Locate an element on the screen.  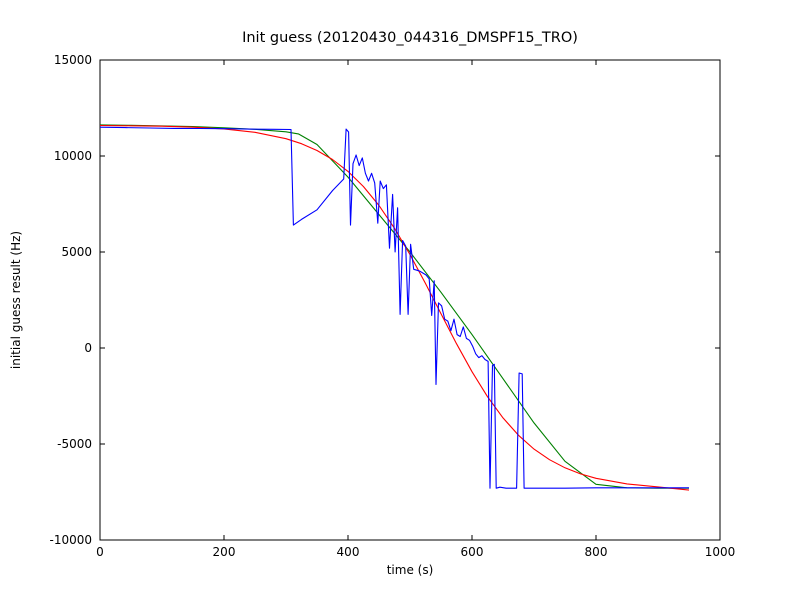
chart-title: Init guess (20120430_044316_DMSPF15_TRO) is located at coordinates (410, 38).